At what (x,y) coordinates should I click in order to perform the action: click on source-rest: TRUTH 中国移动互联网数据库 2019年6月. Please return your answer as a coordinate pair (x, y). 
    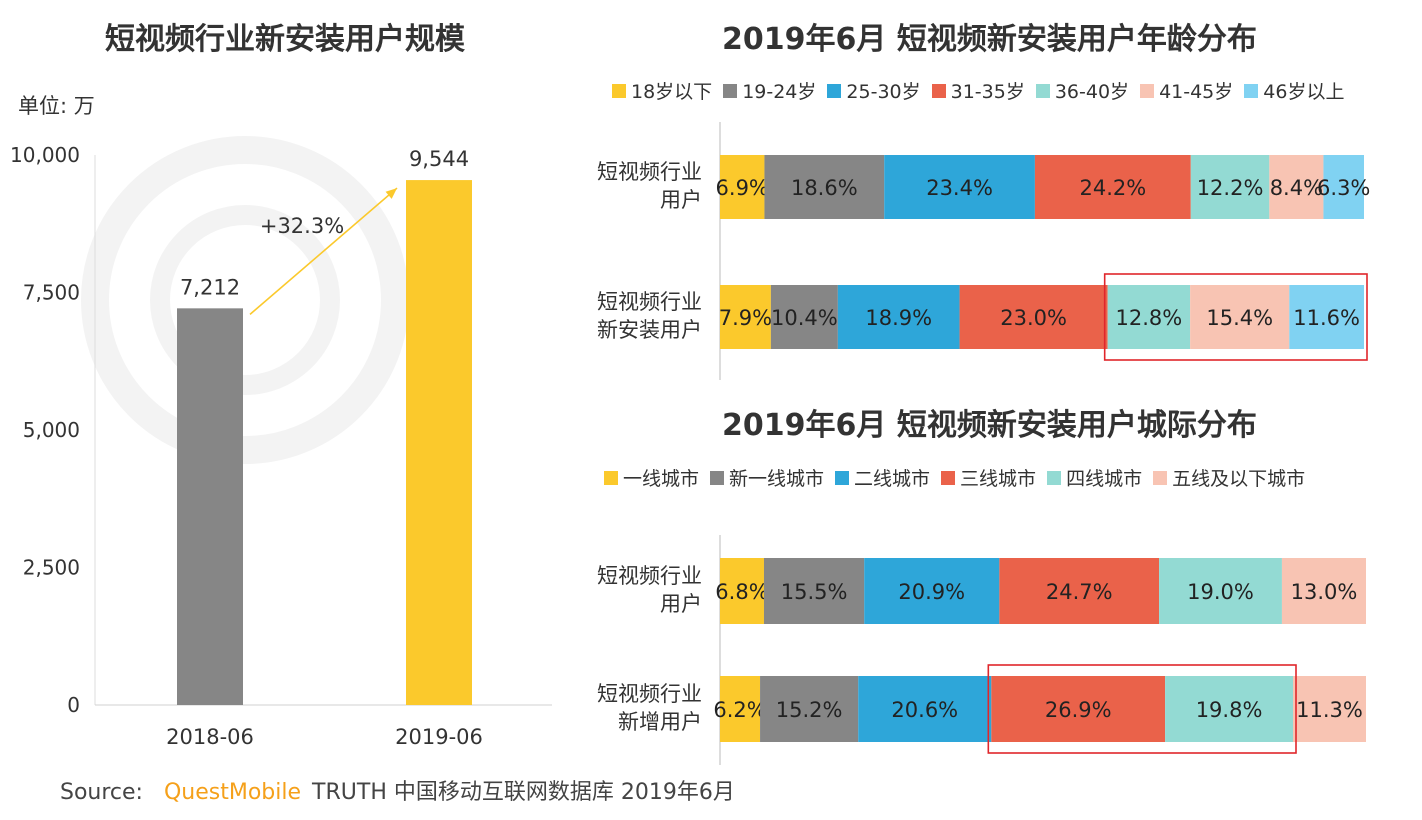
    Looking at the image, I should click on (523, 792).